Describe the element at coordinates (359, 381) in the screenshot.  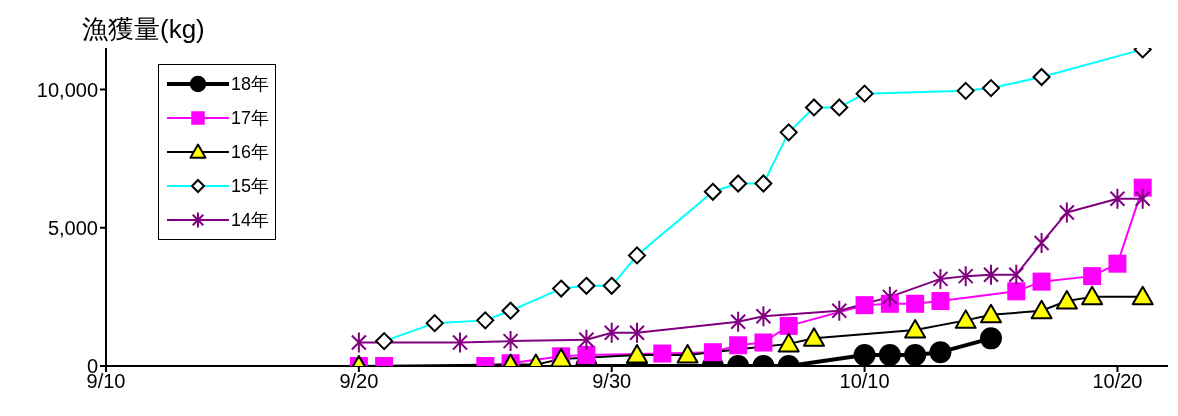
I see `x-tick-label: 9/20` at that location.